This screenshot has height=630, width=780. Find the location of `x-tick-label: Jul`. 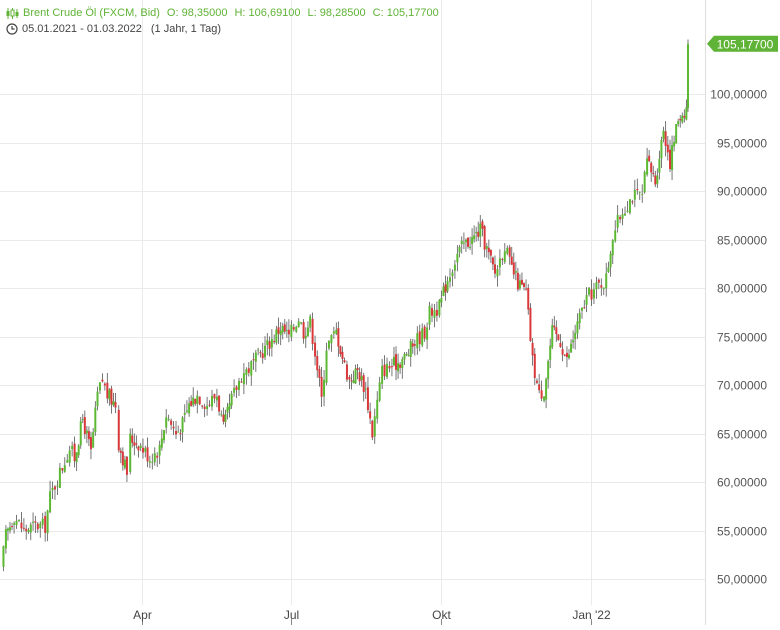

x-tick-label: Jul is located at coordinates (291, 615).